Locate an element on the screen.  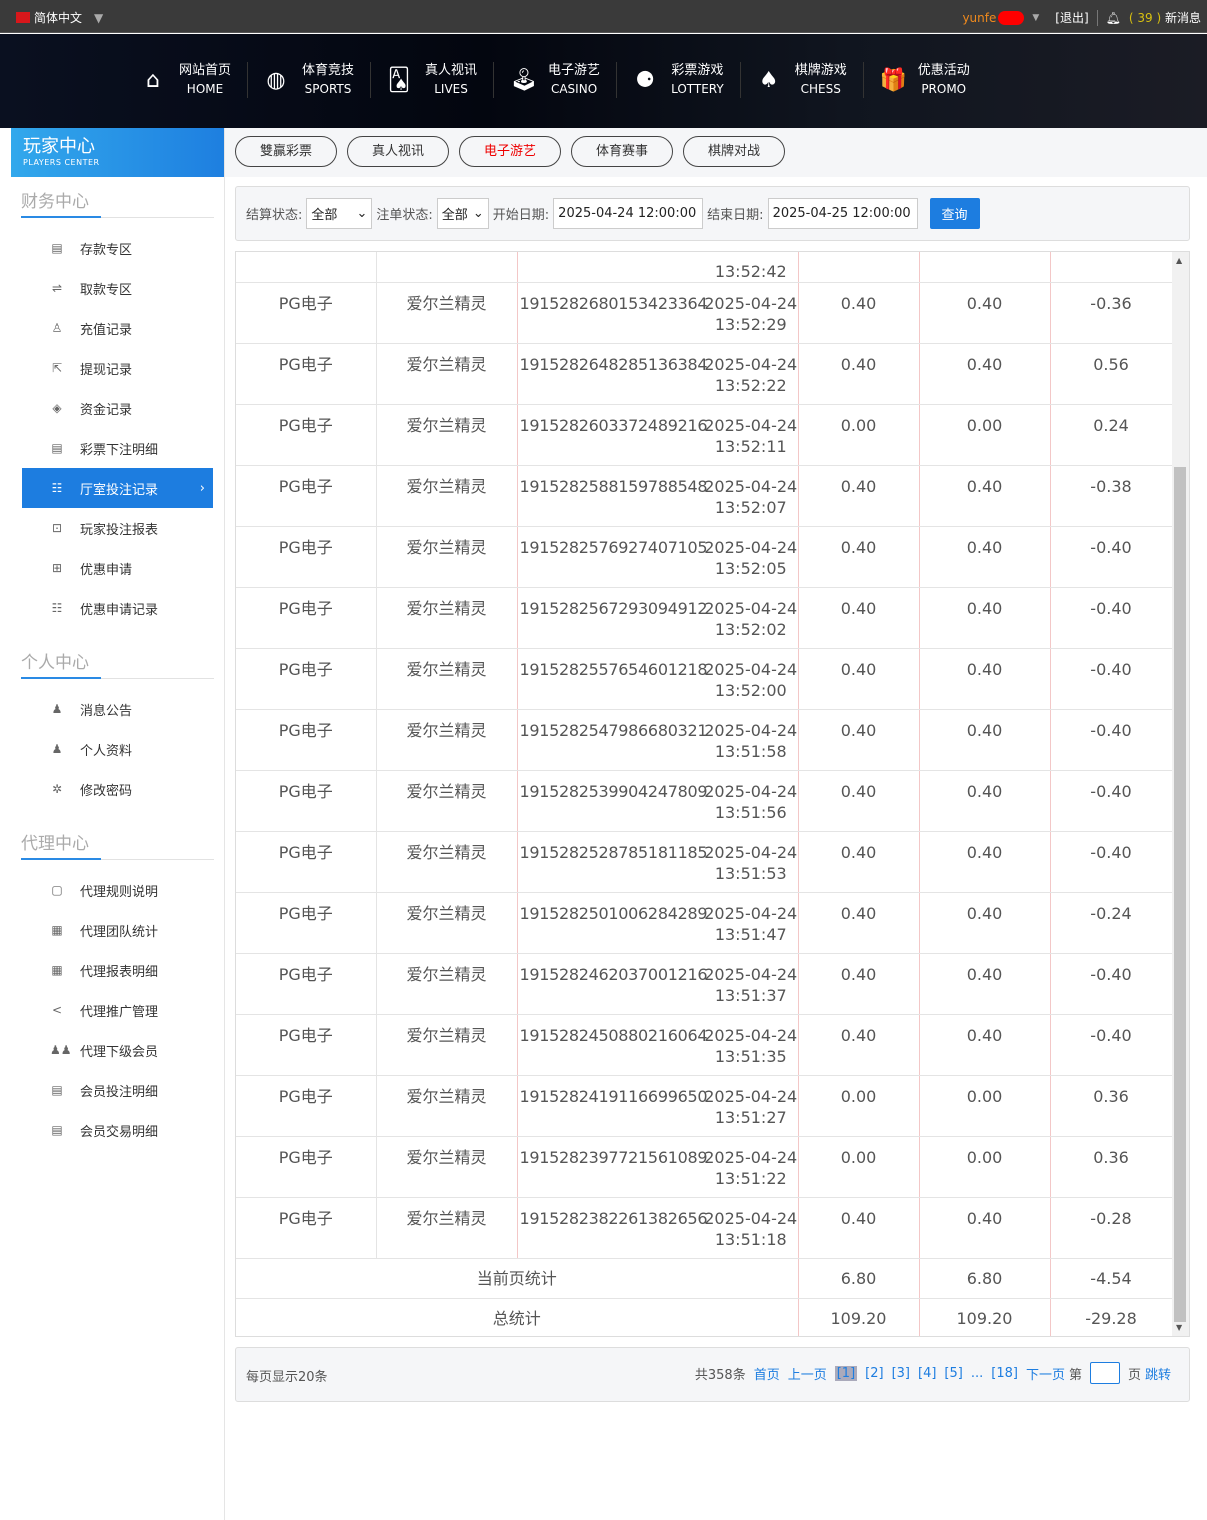
tab-1: 真人视讯 is located at coordinates (398, 151).